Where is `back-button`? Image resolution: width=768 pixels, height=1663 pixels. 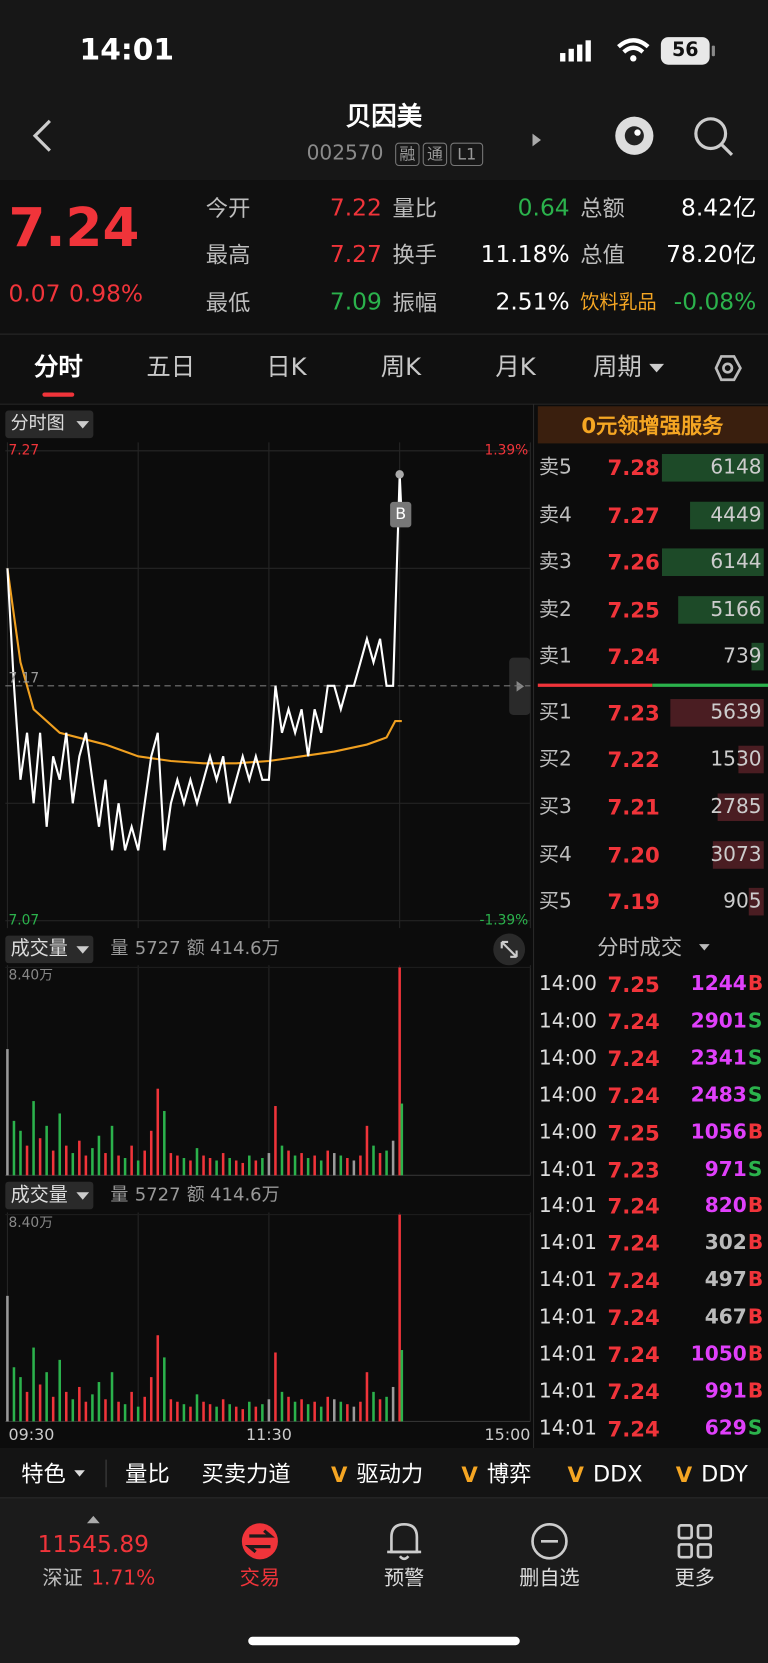
back-button is located at coordinates (41, 135).